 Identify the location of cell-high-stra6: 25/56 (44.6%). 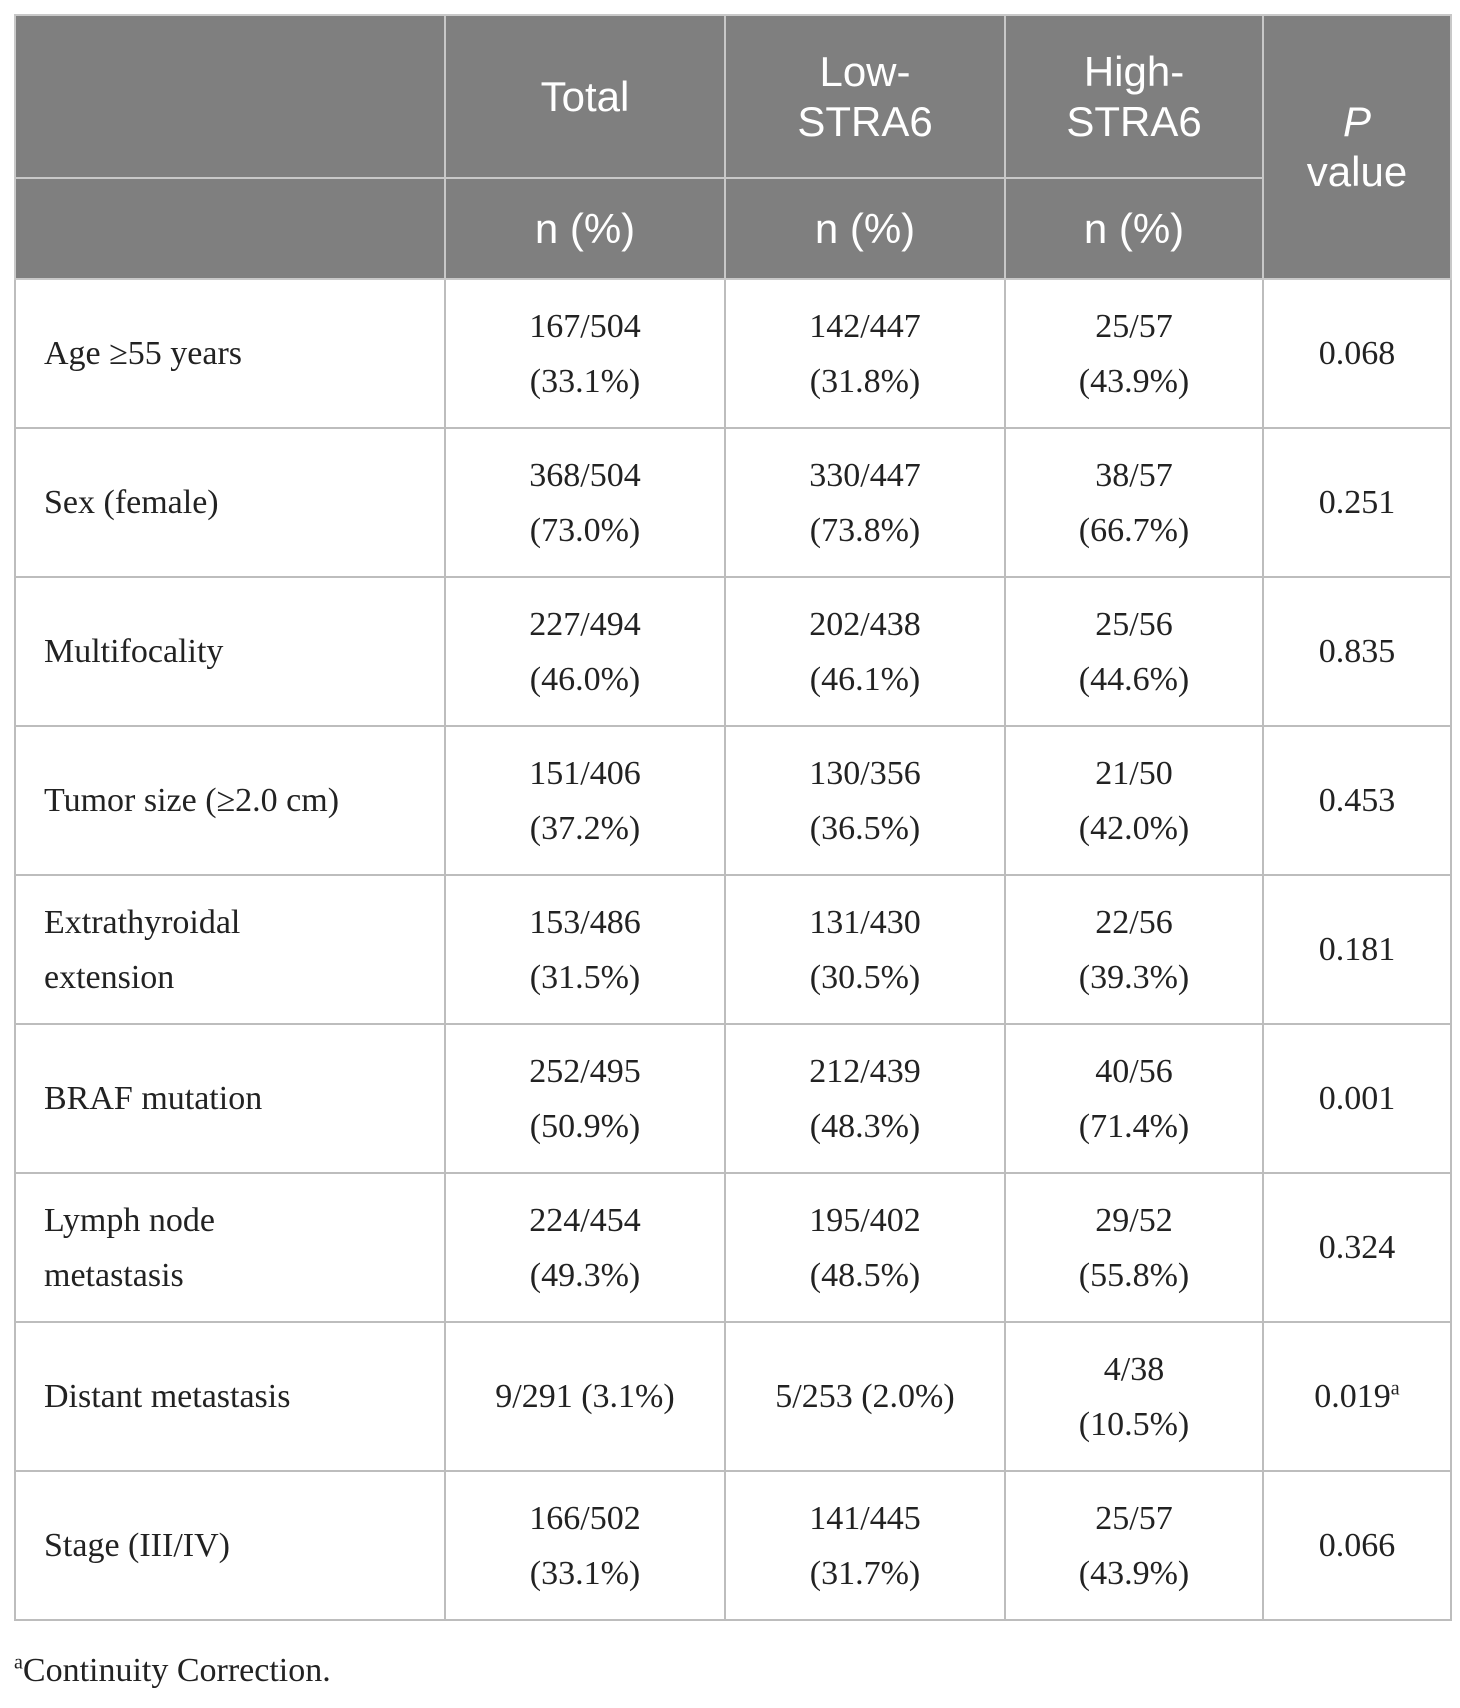
(1134, 651).